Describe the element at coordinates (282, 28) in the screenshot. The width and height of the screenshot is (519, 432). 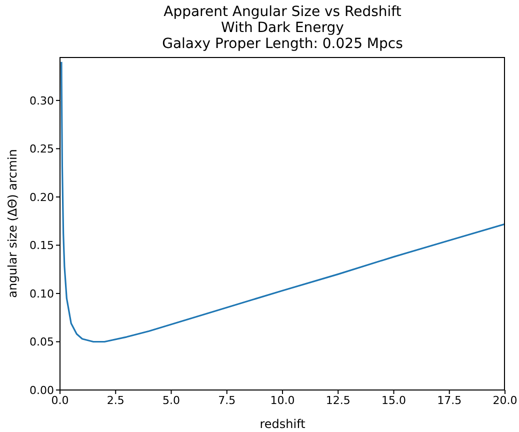
I see `chart-title: Apparent Angular Size vs Redshift With Dark Energy Galaxy Proper Length: 0.025 Mpcs` at that location.